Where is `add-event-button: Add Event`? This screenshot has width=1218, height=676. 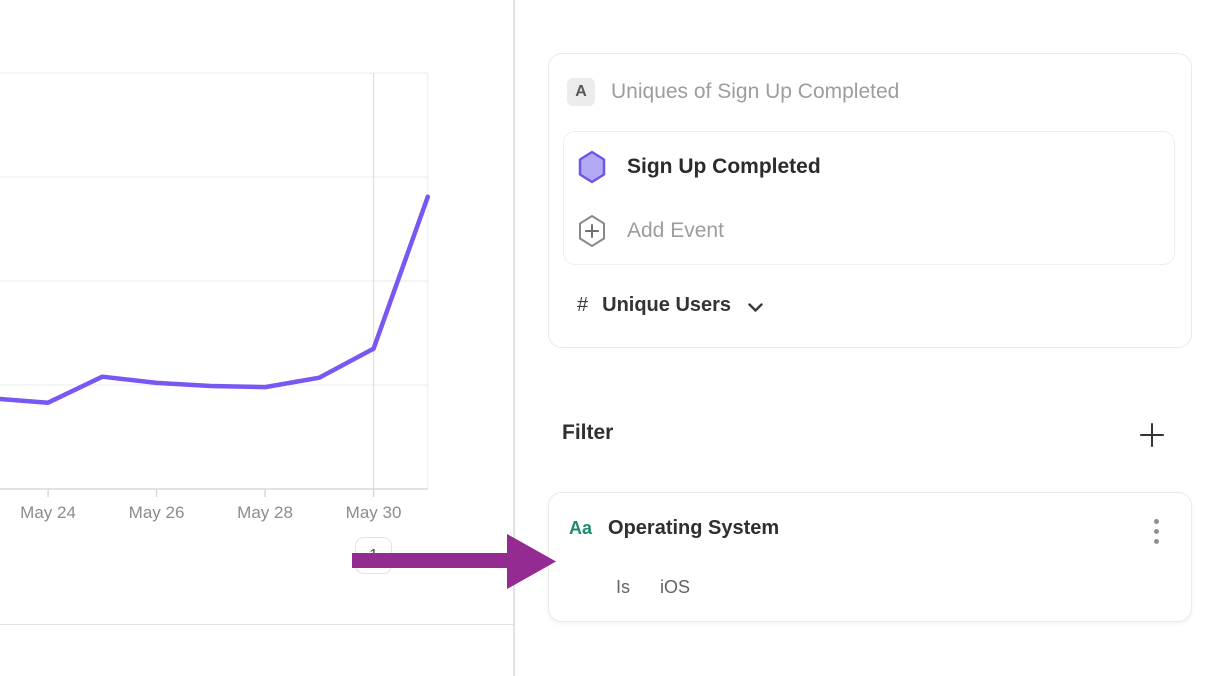
add-event-button: Add Event is located at coordinates (650, 231).